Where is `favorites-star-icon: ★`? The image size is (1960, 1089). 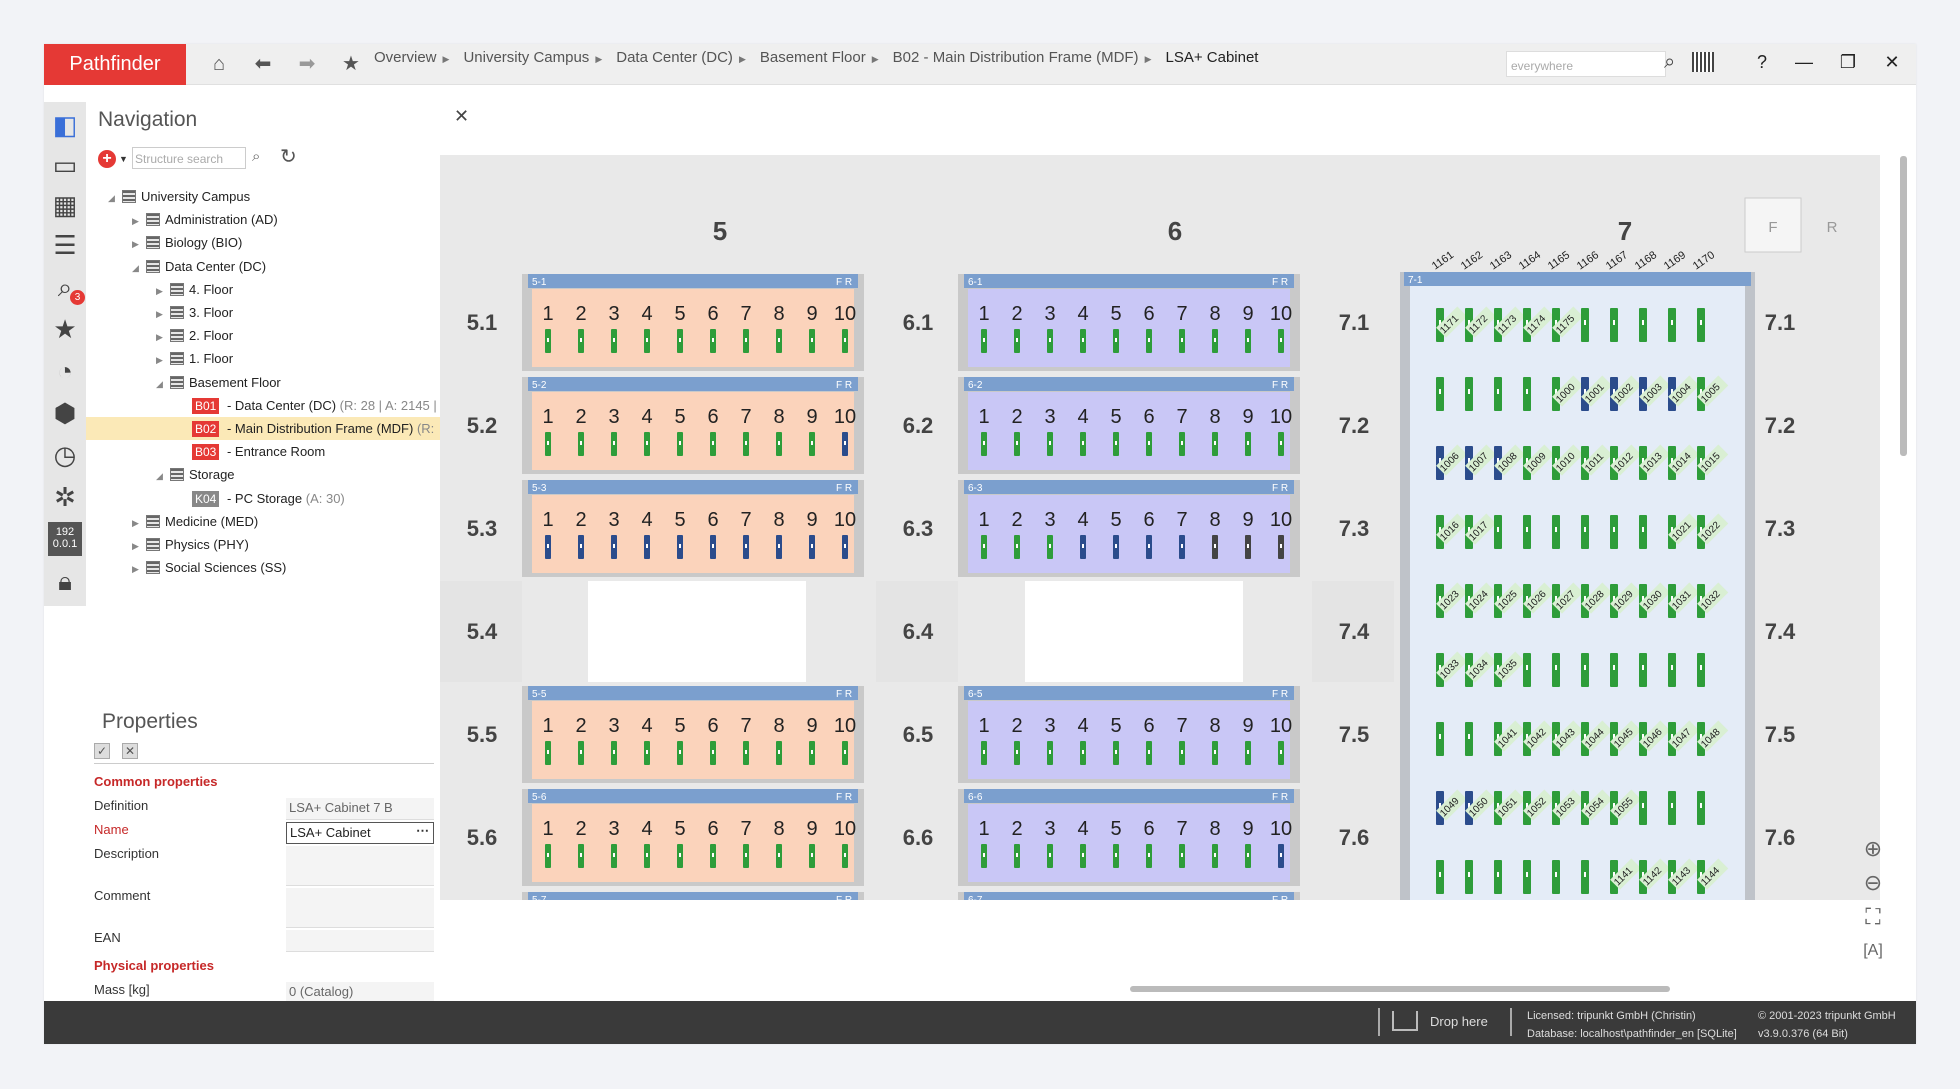 favorites-star-icon: ★ is located at coordinates (351, 64).